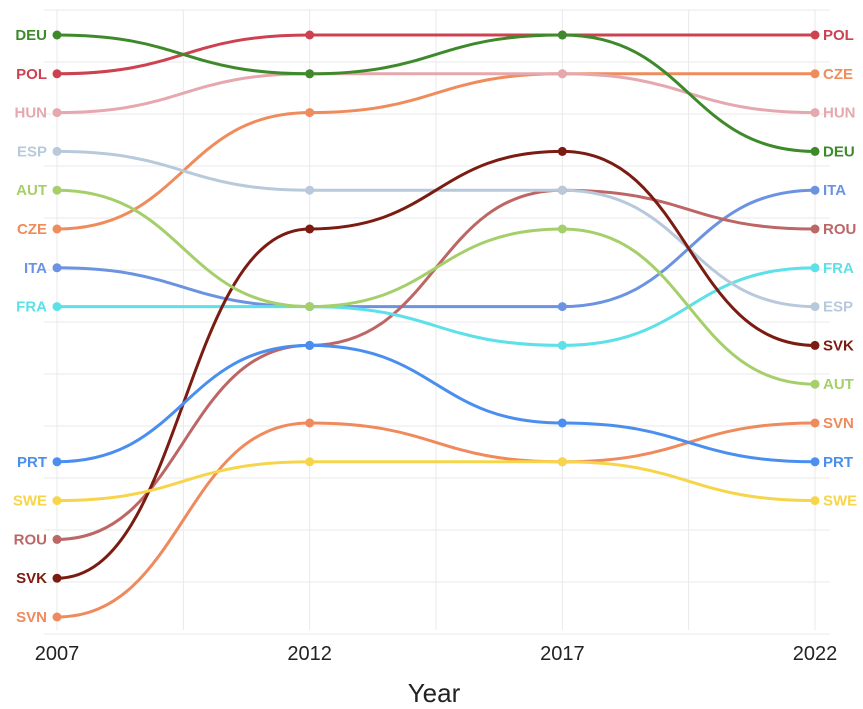 The width and height of the screenshot is (863, 709). I want to click on series-label-start-deu: DEU, so click(31, 35).